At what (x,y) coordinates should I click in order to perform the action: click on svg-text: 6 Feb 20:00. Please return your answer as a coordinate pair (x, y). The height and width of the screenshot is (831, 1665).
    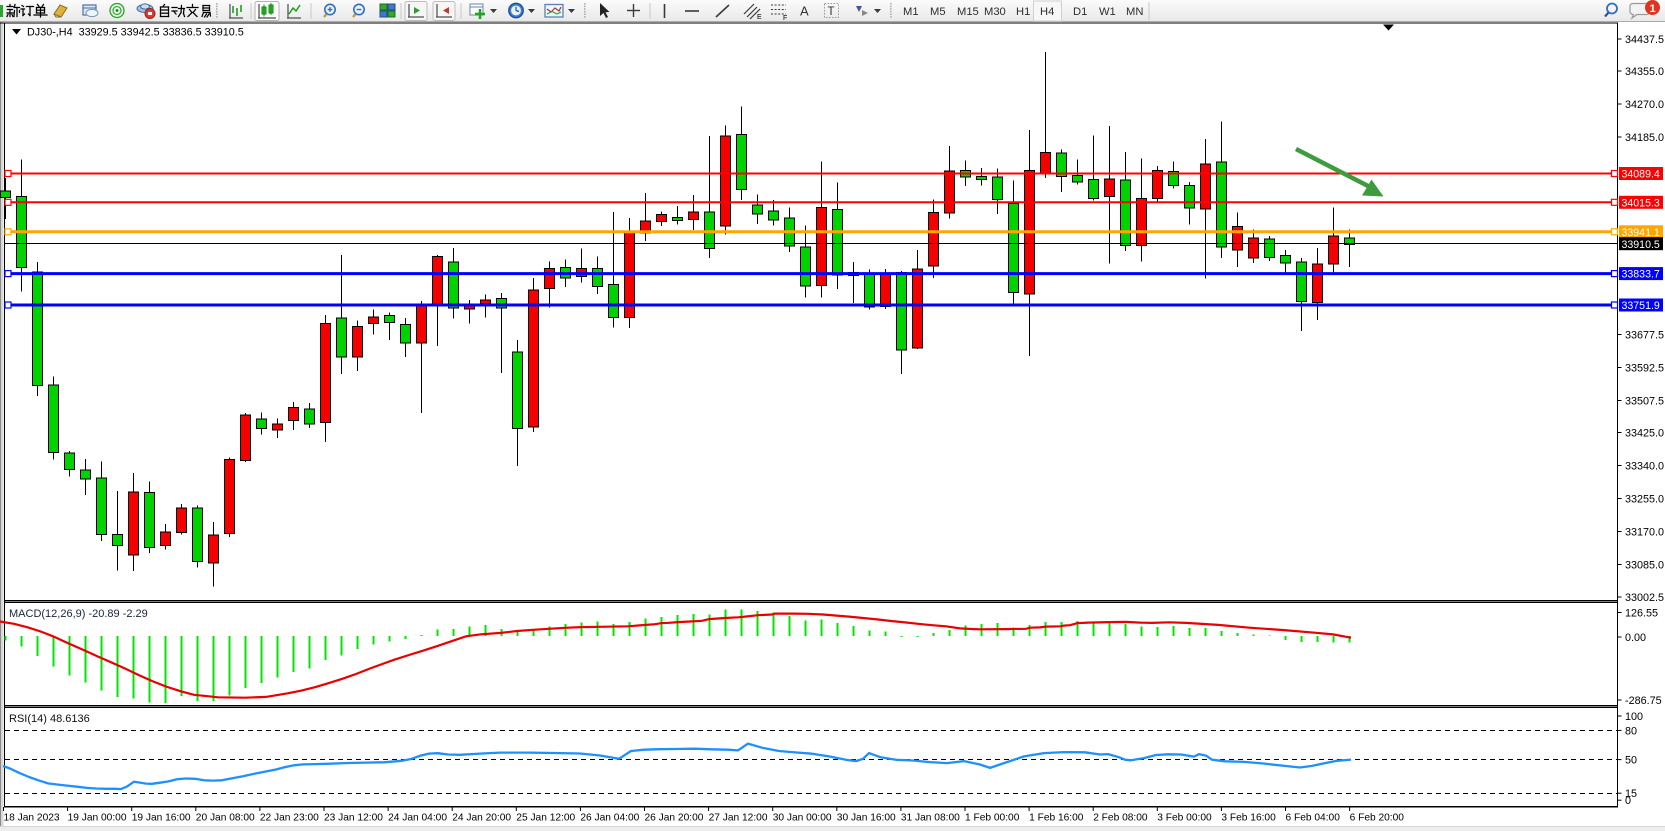
    Looking at the image, I should click on (1377, 818).